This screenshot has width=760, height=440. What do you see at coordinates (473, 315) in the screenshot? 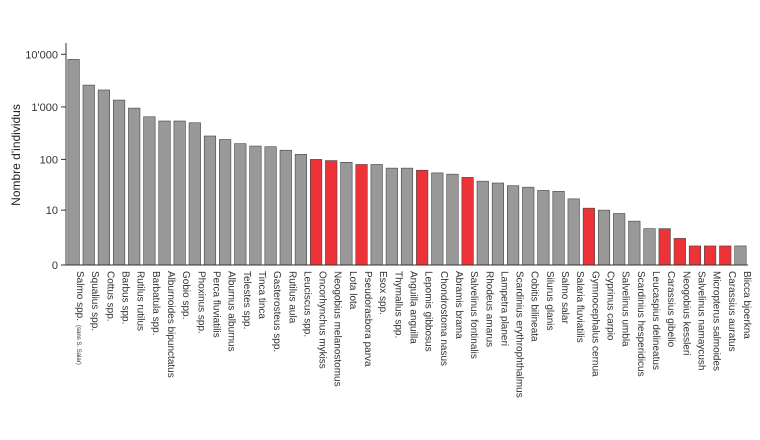
I see `x-tick-label: Salvelinus fontinalis` at bounding box center [473, 315].